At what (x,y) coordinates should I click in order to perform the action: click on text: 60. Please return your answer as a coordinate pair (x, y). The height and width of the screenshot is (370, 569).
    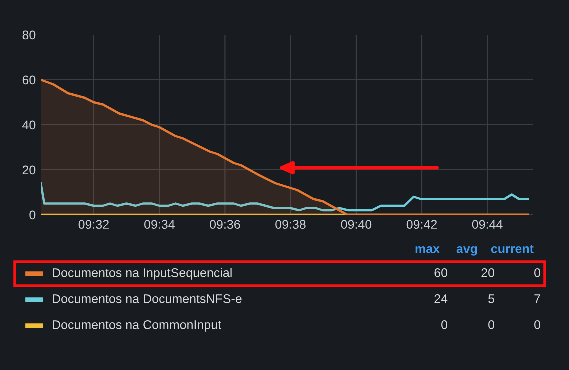
    Looking at the image, I should click on (441, 273).